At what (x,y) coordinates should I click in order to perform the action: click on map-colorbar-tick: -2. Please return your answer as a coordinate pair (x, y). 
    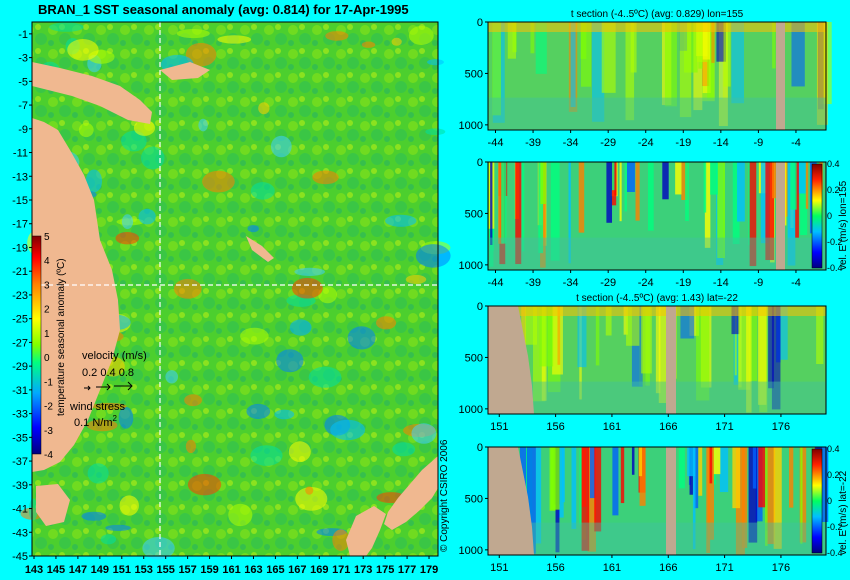
    Looking at the image, I should click on (48, 407).